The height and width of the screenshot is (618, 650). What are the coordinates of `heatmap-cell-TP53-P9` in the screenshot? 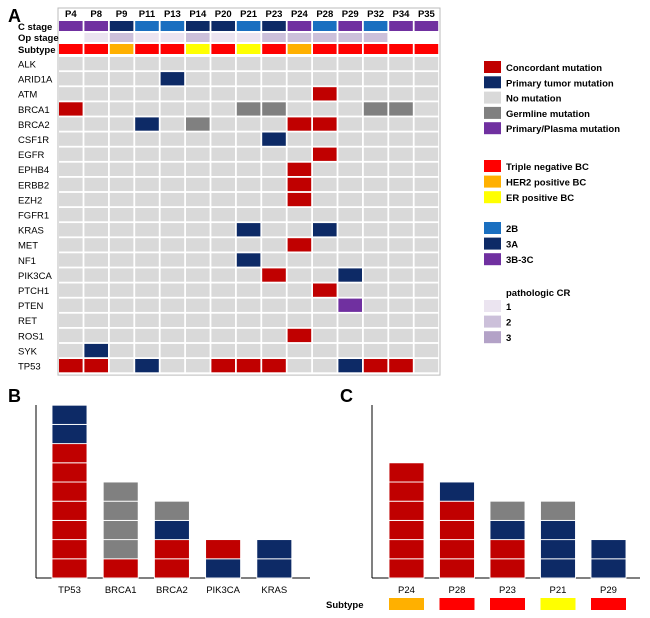 It's located at (121, 366).